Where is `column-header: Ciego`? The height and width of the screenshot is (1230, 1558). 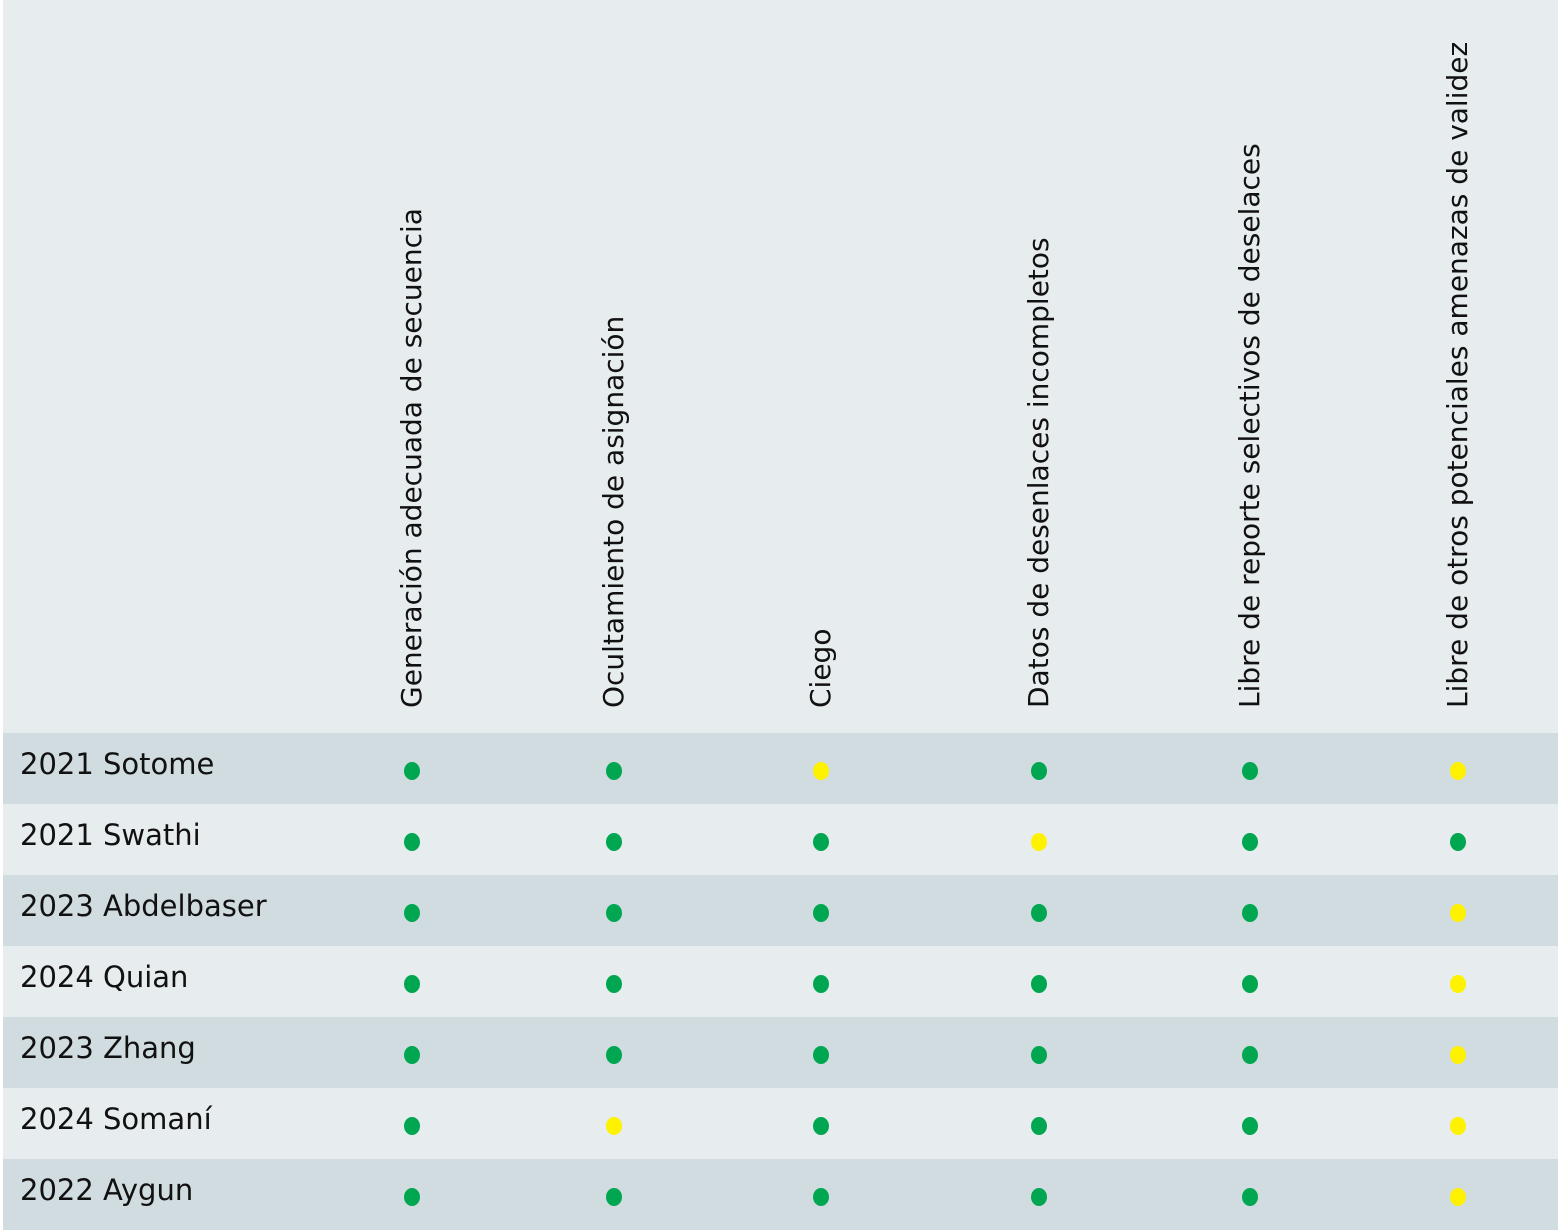
column-header: Ciego is located at coordinates (820, 668).